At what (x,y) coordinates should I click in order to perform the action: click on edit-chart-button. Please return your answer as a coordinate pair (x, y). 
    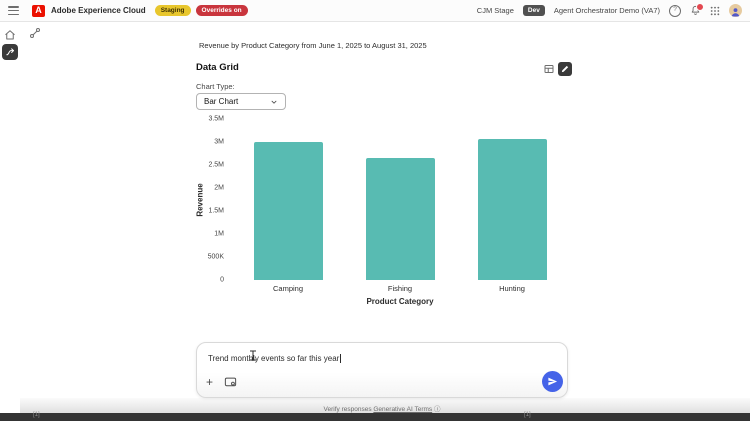
    Looking at the image, I should click on (565, 69).